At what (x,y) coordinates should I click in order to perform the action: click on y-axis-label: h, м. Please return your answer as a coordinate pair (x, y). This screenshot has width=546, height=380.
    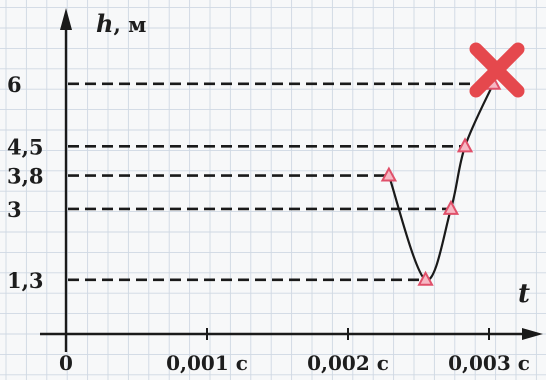
    Looking at the image, I should click on (121, 23).